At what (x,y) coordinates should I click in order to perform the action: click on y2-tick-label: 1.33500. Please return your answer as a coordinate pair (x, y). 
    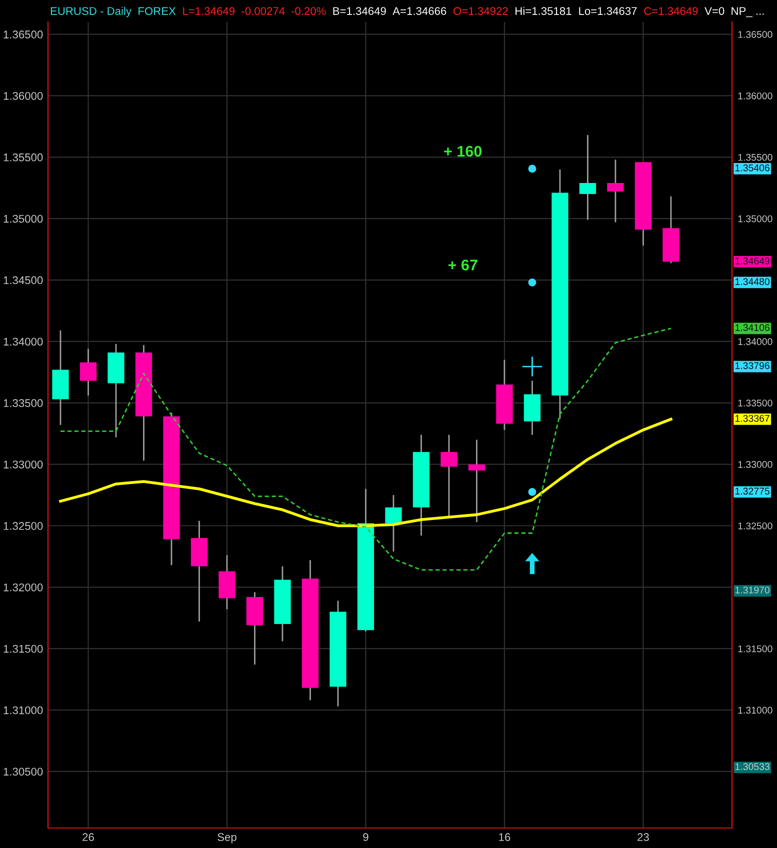
    Looking at the image, I should click on (755, 403).